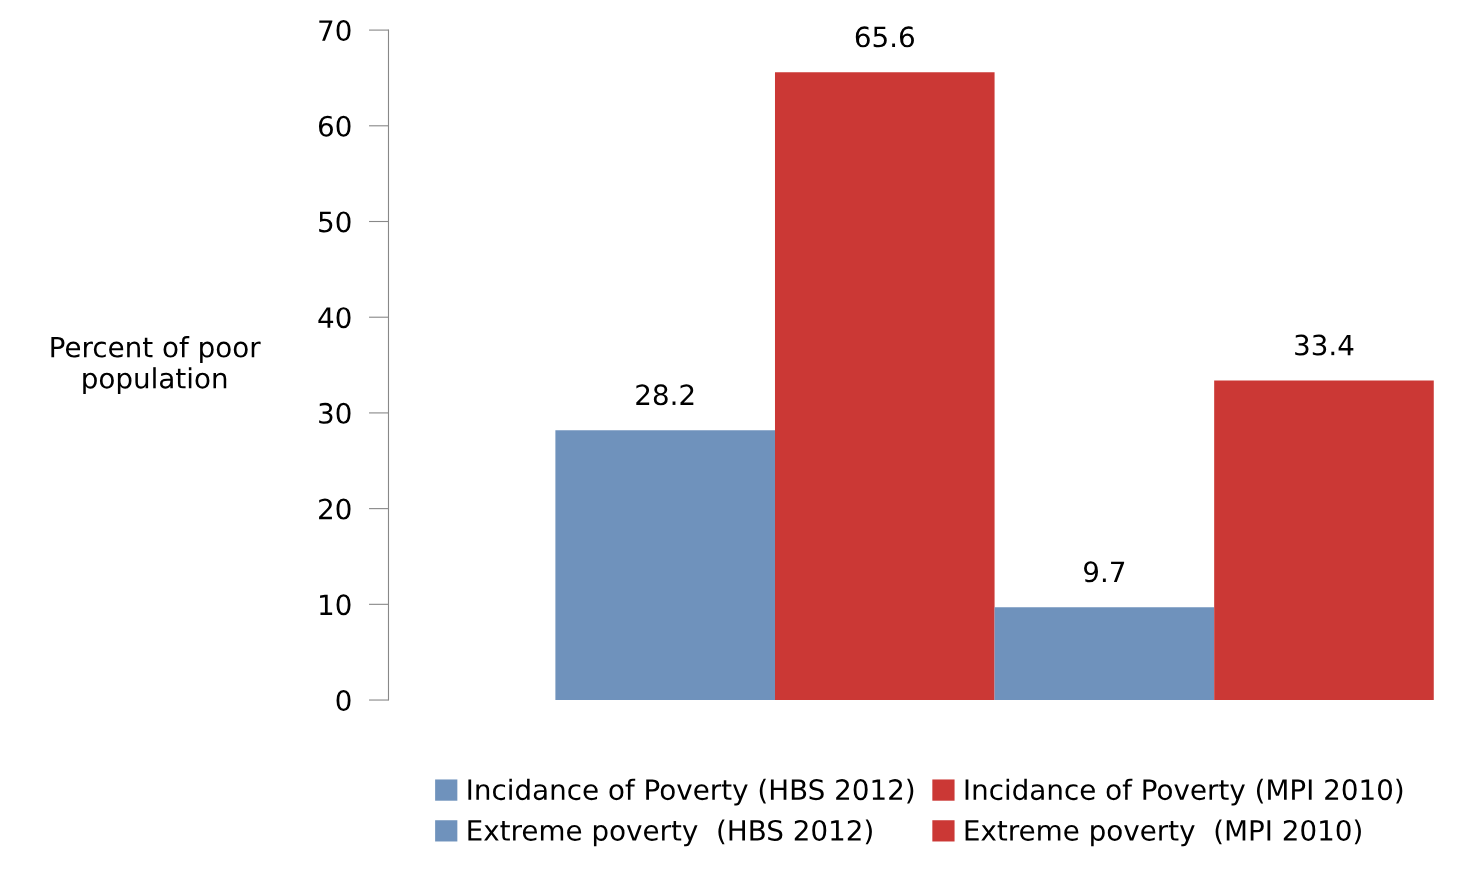  Describe the element at coordinates (334, 126) in the screenshot. I see `y-tick-label: 60` at that location.